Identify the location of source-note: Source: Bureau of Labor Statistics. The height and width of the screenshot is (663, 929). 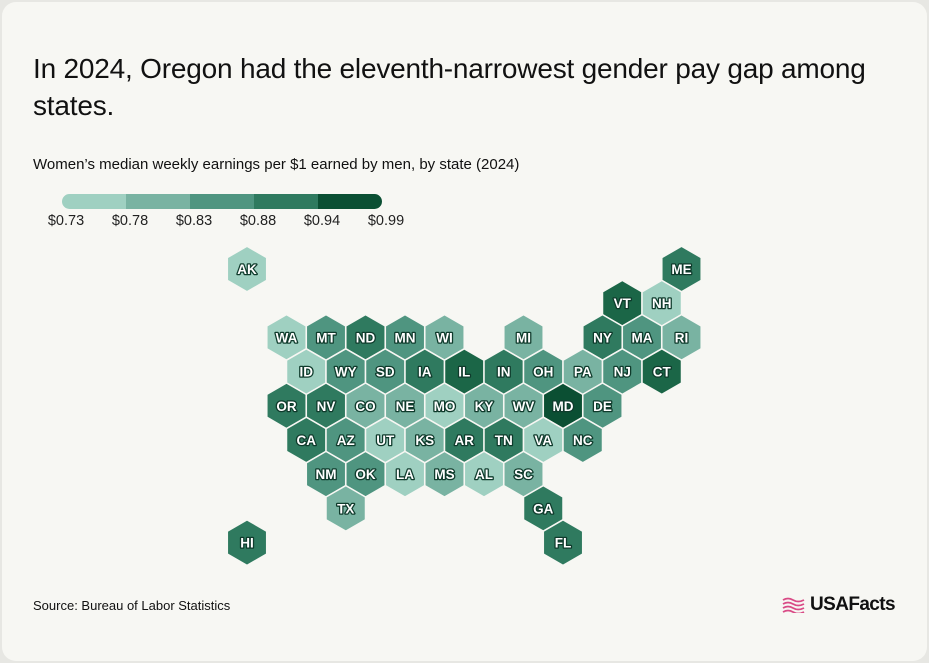
(132, 605).